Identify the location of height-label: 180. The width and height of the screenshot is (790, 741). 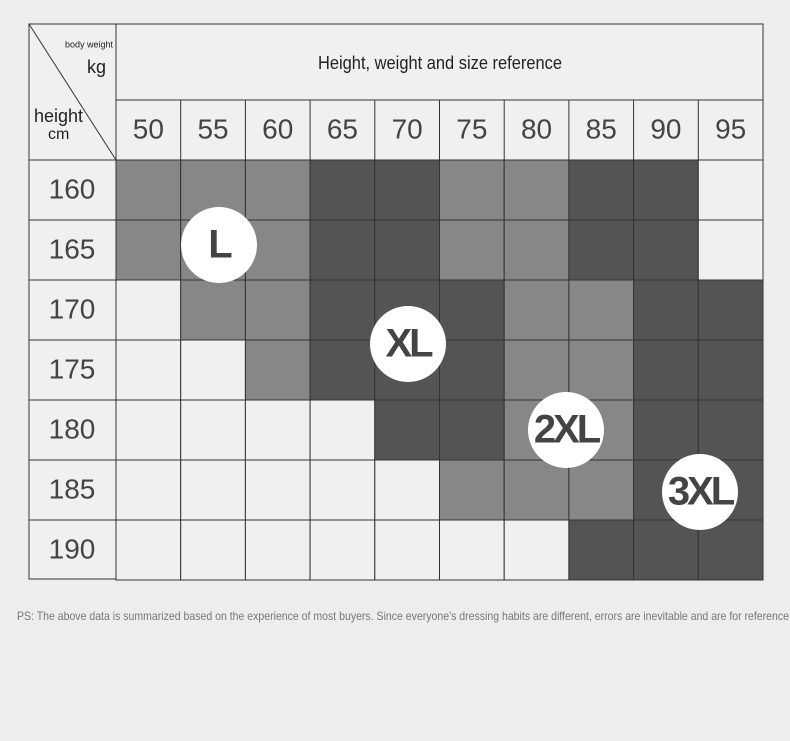
(72, 428).